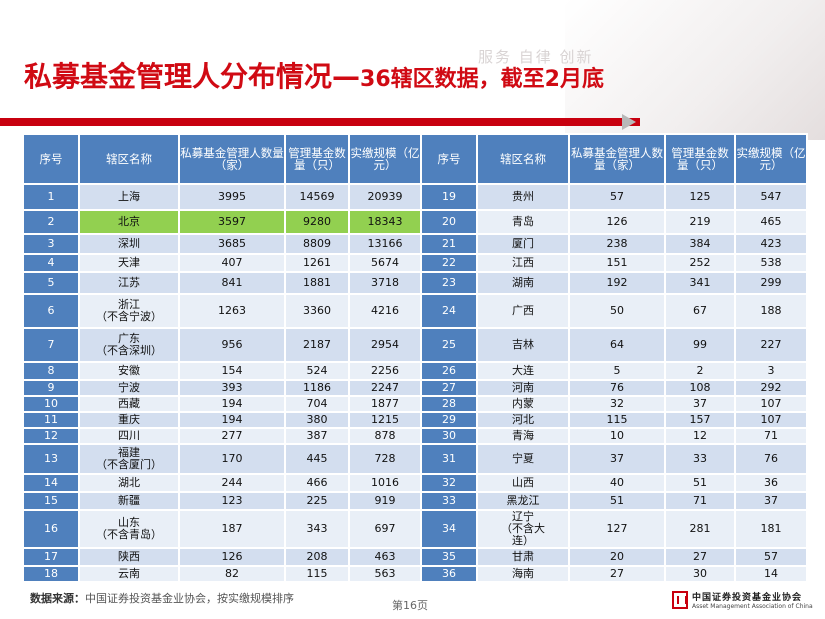 Image resolution: width=825 pixels, height=619 pixels. I want to click on paid-in-scale: 728, so click(385, 459).